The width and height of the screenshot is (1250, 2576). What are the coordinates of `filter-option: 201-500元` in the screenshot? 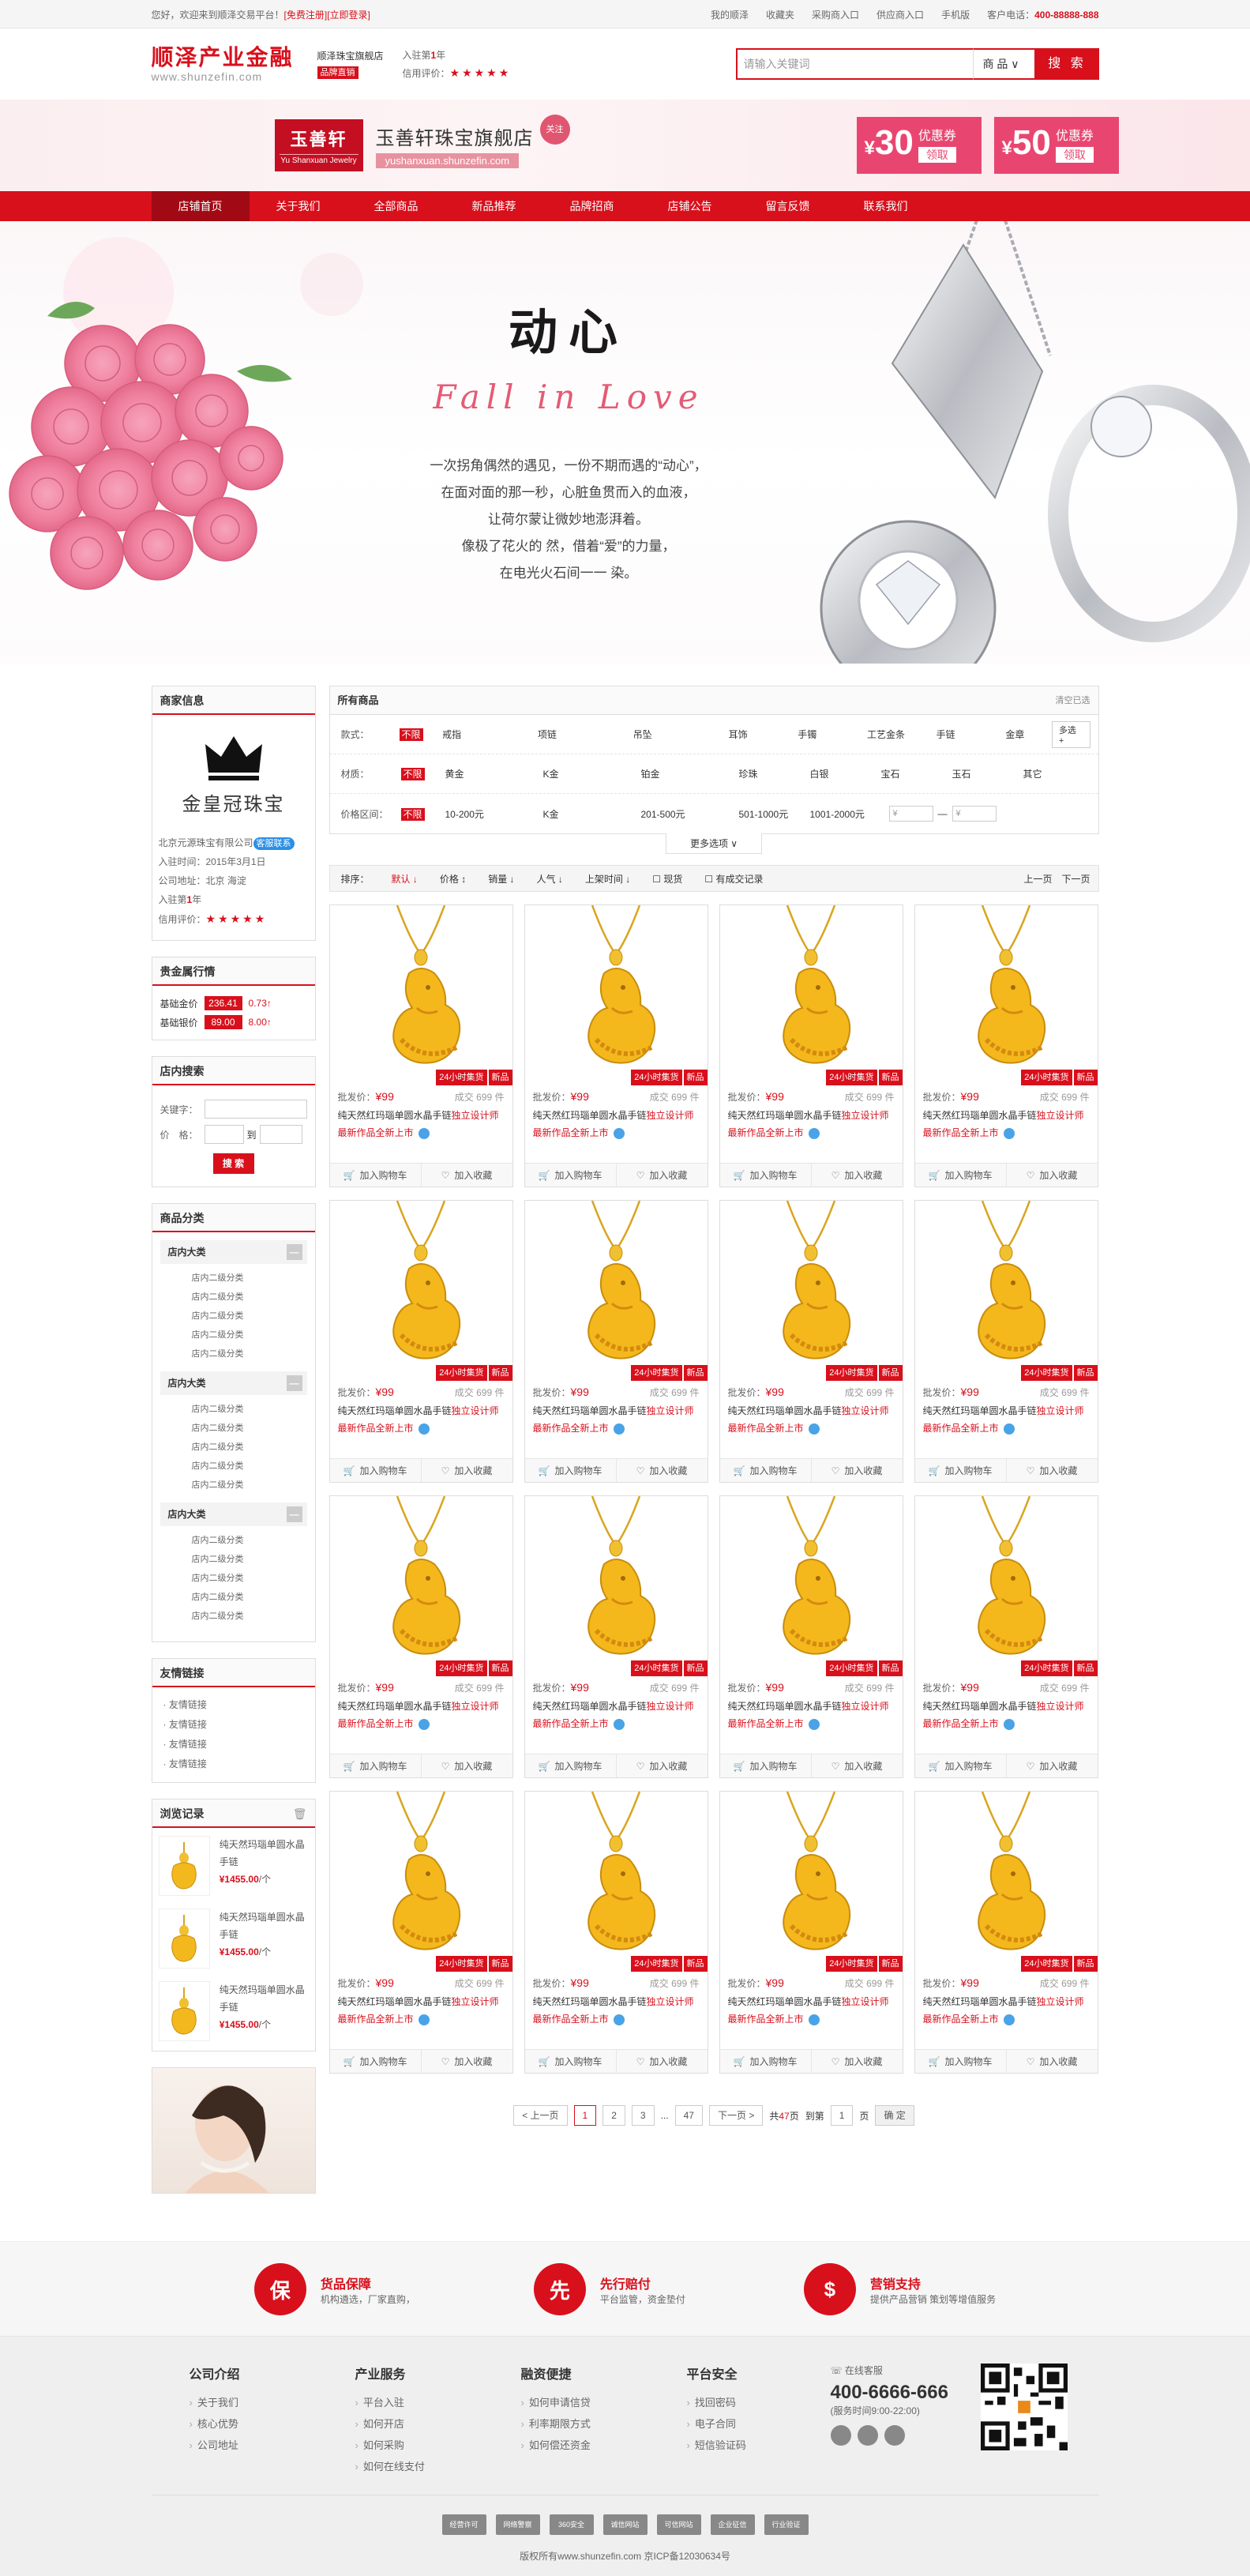 It's located at (662, 814).